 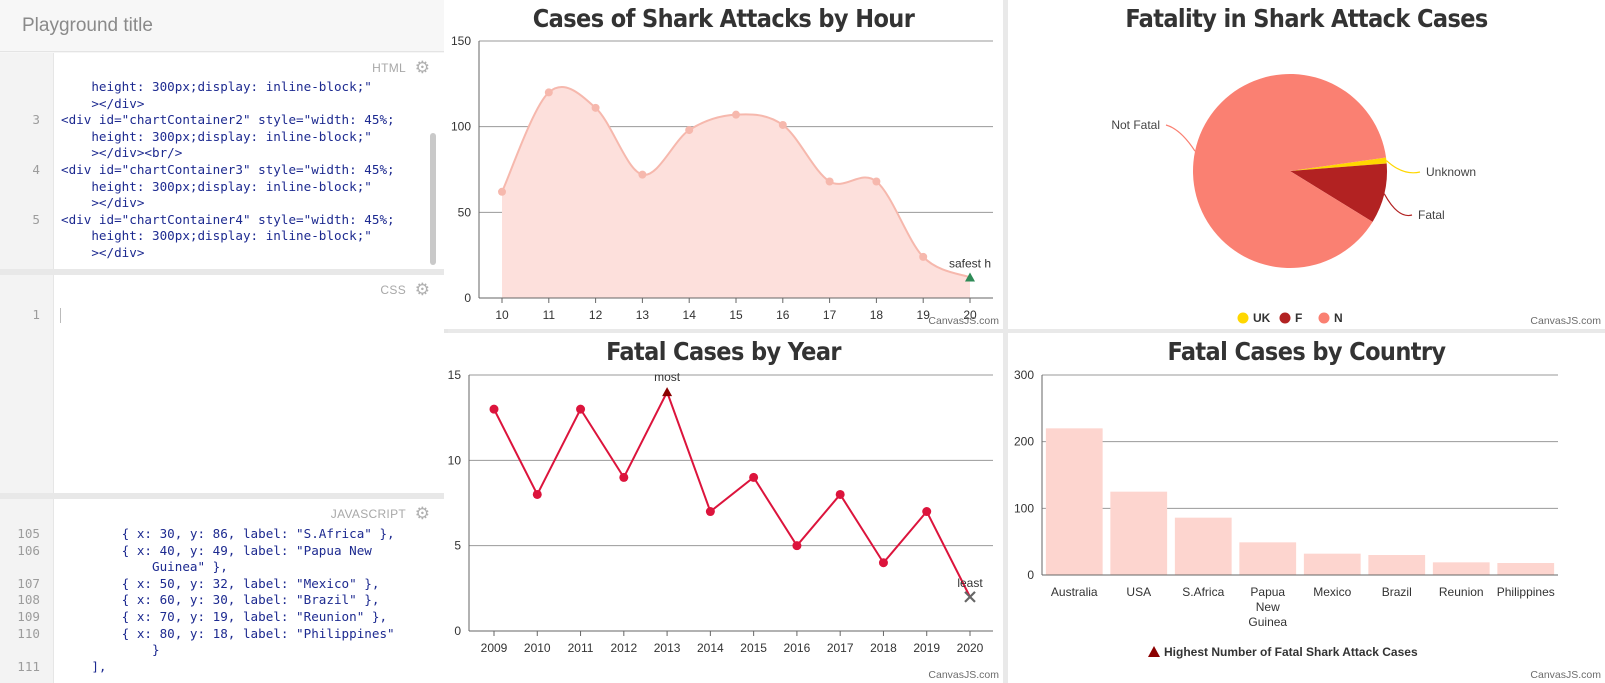 What do you see at coordinates (122, 153) in the screenshot?
I see `code-text: ></div><br/>` at bounding box center [122, 153].